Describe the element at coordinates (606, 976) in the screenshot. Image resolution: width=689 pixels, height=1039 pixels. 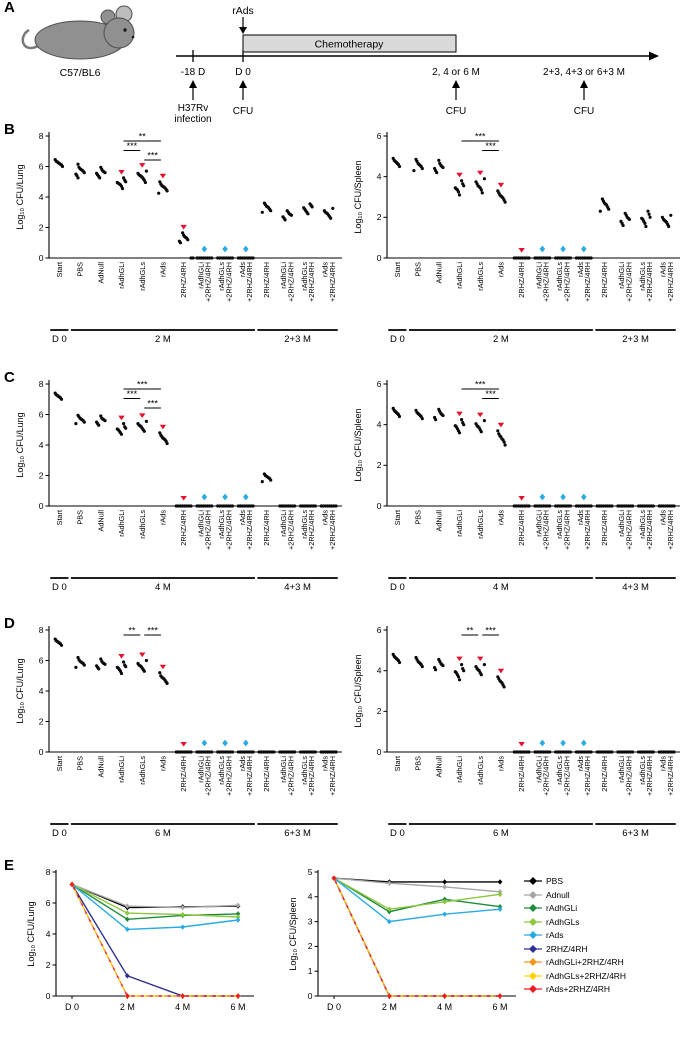
I see `legend-item-radhgls-2rhz-4rh: rAdhGLs+2RHZ/4RH` at that location.